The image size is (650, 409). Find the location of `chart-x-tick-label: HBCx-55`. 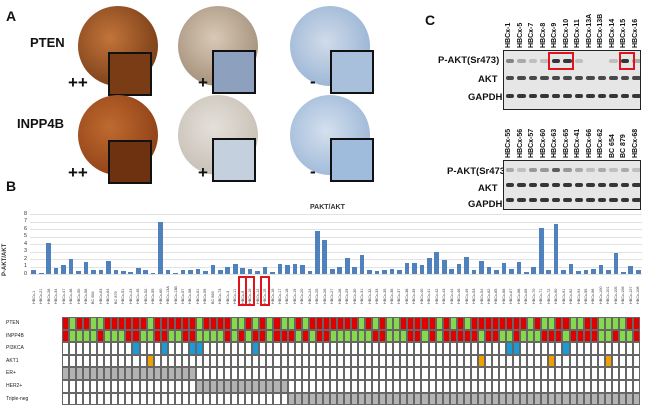

chart-x-tick-label: HBCx-55 is located at coordinates (153, 296).